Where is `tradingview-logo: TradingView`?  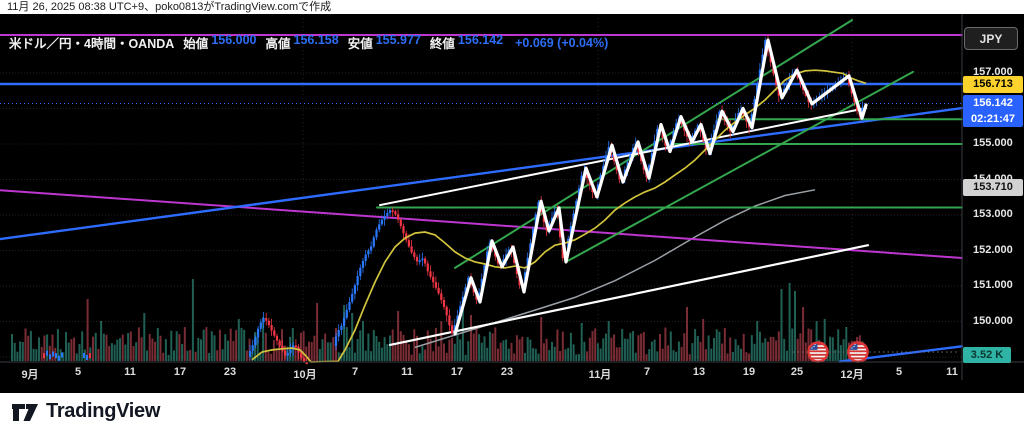 tradingview-logo: TradingView is located at coordinates (86, 411).